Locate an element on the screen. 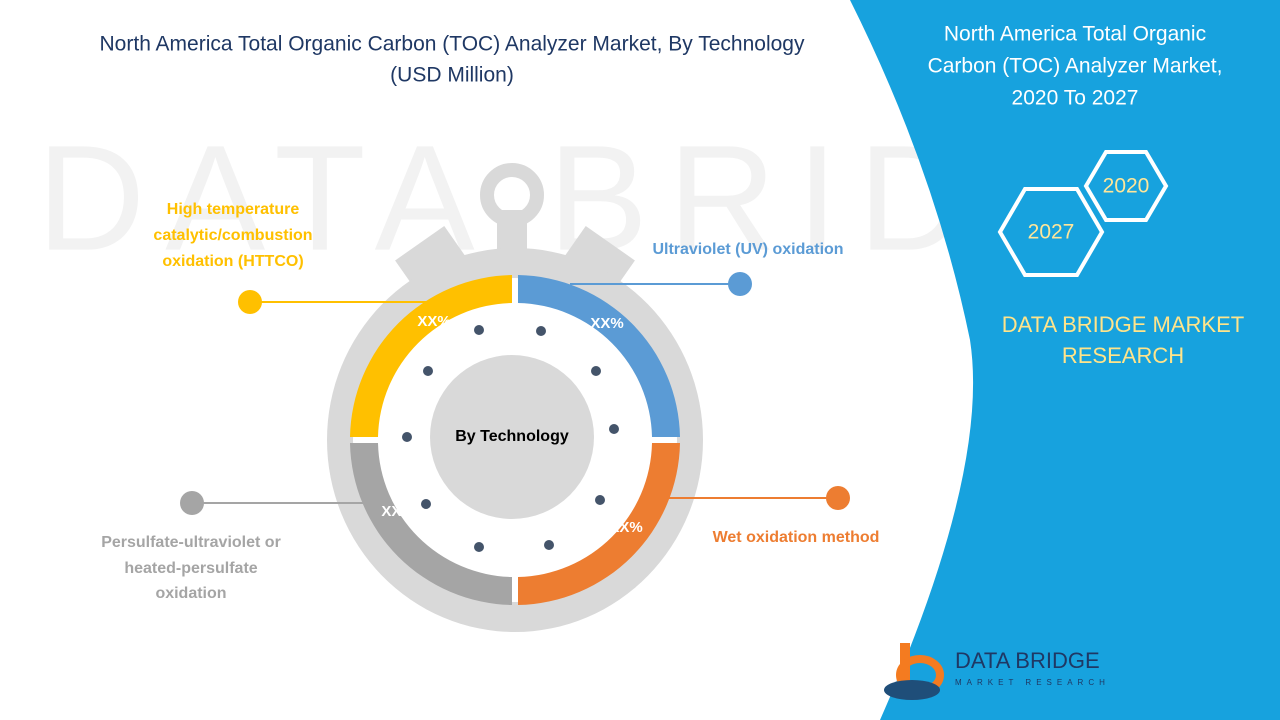  dial-dots is located at coordinates (510, 438).